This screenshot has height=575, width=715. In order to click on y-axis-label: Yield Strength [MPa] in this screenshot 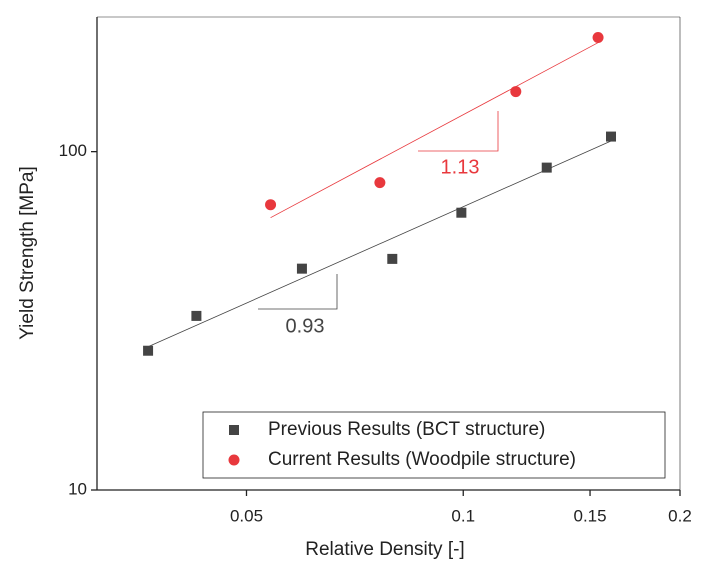, I will do `click(27, 253)`.